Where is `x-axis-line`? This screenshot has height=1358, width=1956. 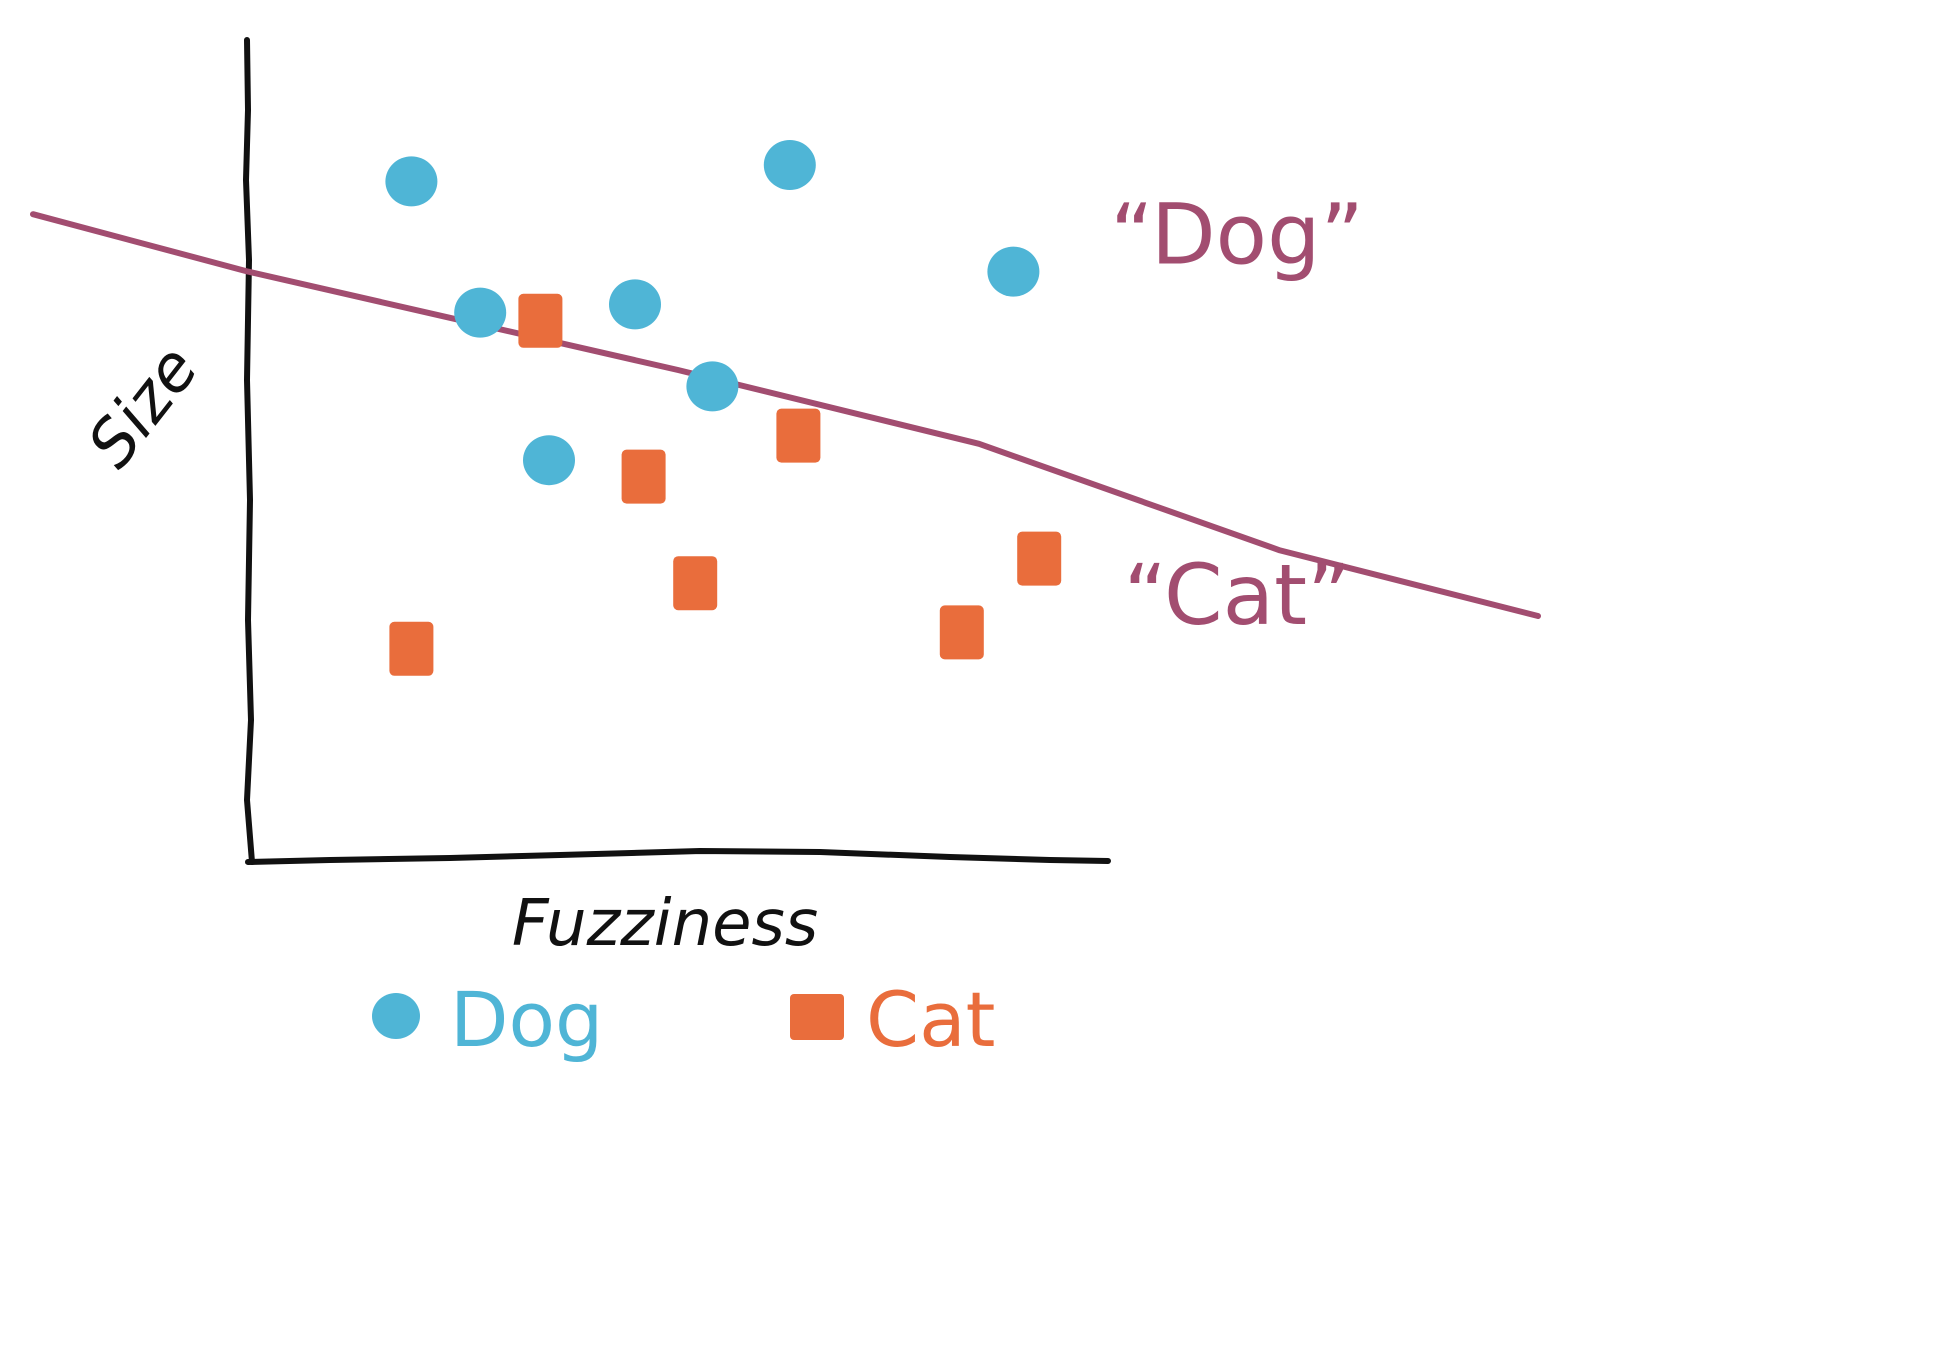
x-axis-line is located at coordinates (678, 856).